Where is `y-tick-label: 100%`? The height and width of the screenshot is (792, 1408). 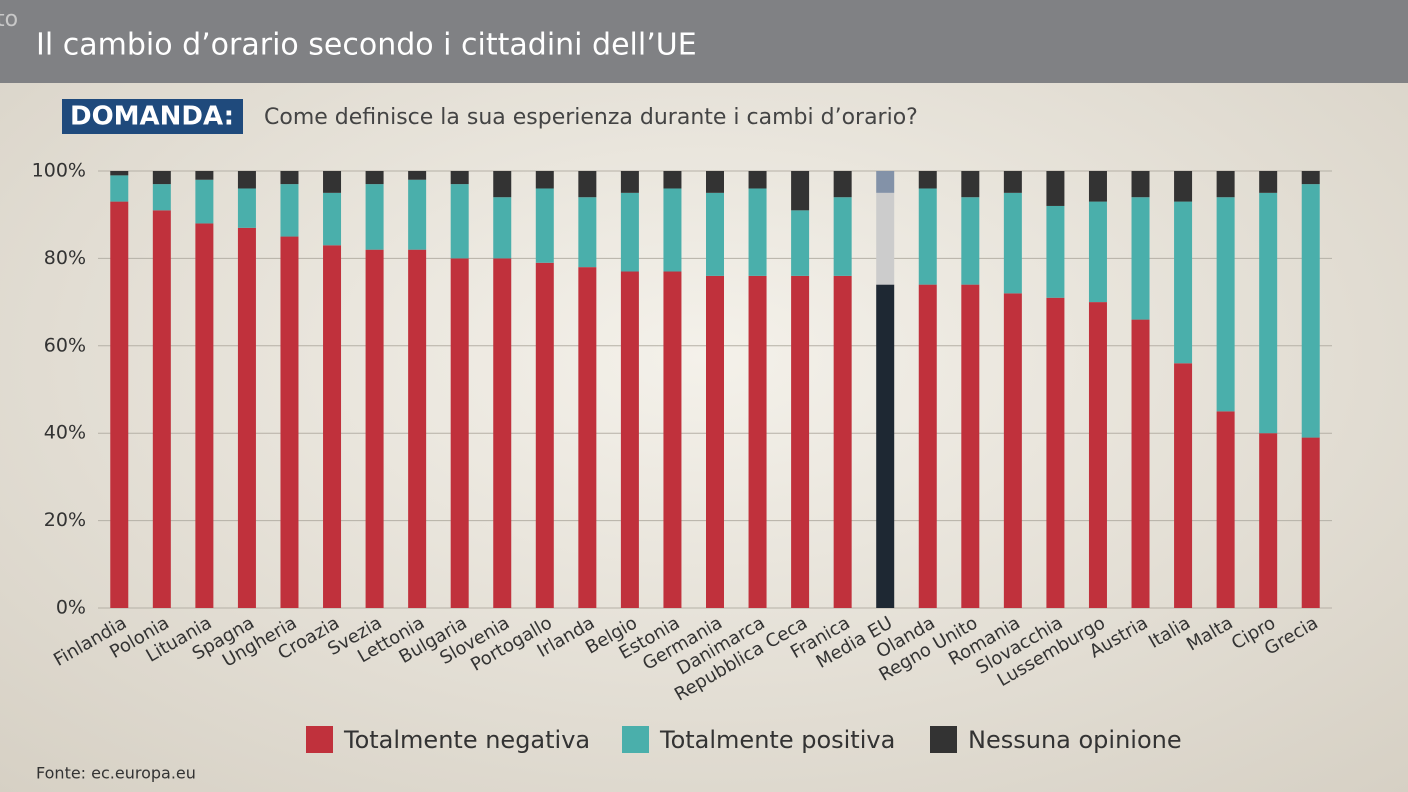
y-tick-label: 100% is located at coordinates (59, 171).